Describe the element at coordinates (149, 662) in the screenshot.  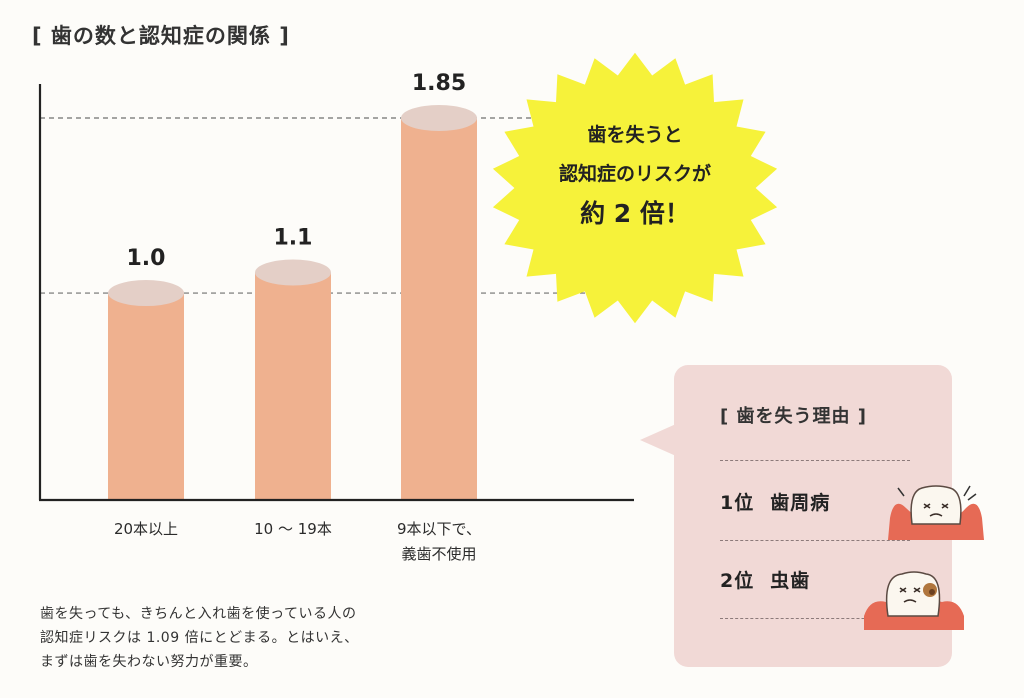
I see `footnote-line: まずは歯を失わない努力が重要。` at that location.